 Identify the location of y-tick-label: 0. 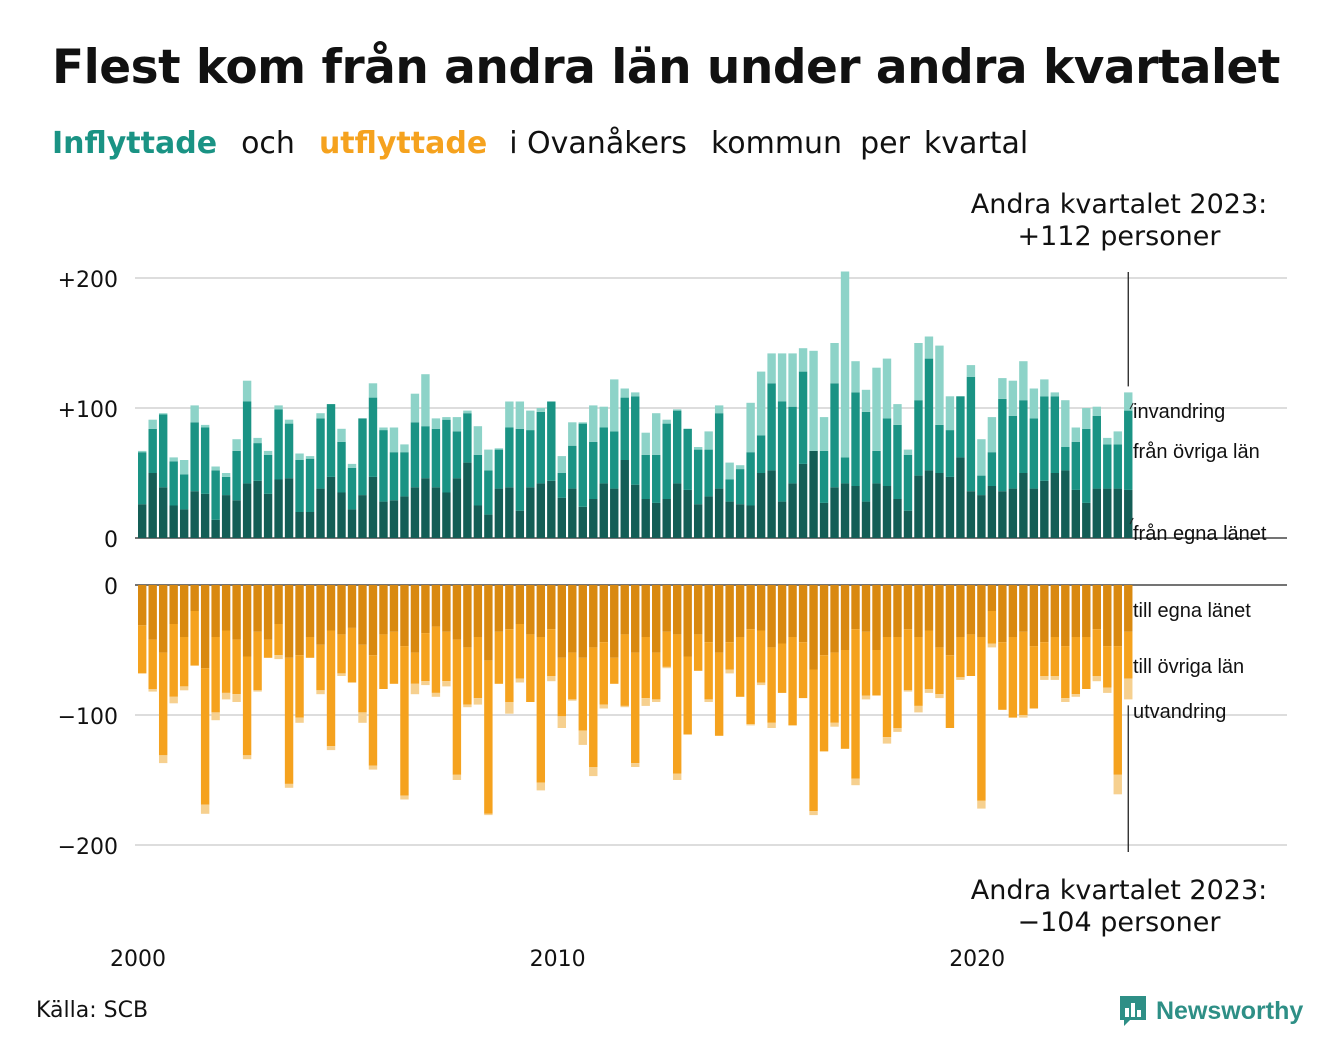
(111, 587).